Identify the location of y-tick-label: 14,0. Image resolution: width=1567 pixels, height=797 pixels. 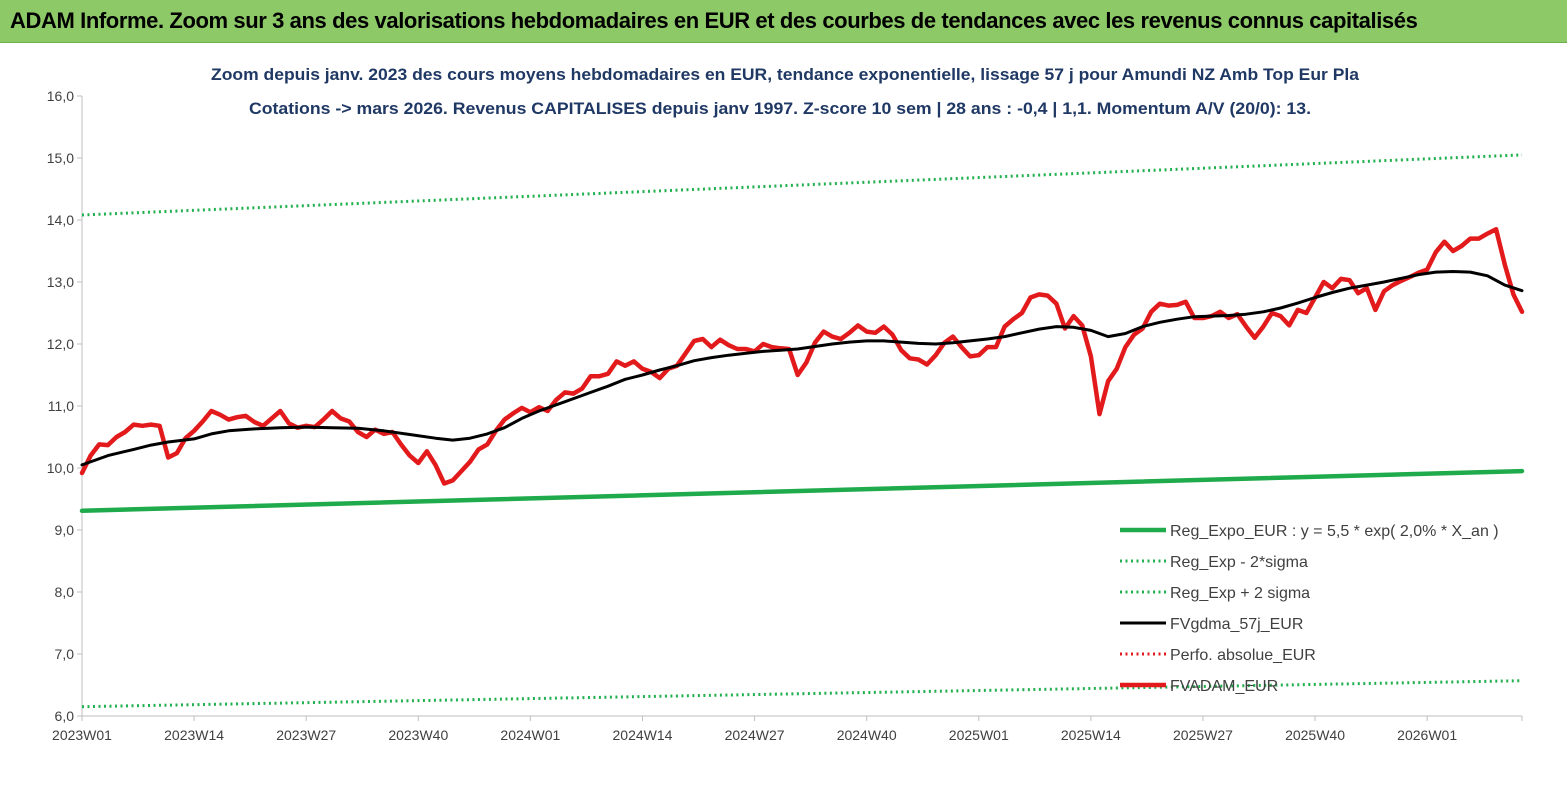
(60, 220).